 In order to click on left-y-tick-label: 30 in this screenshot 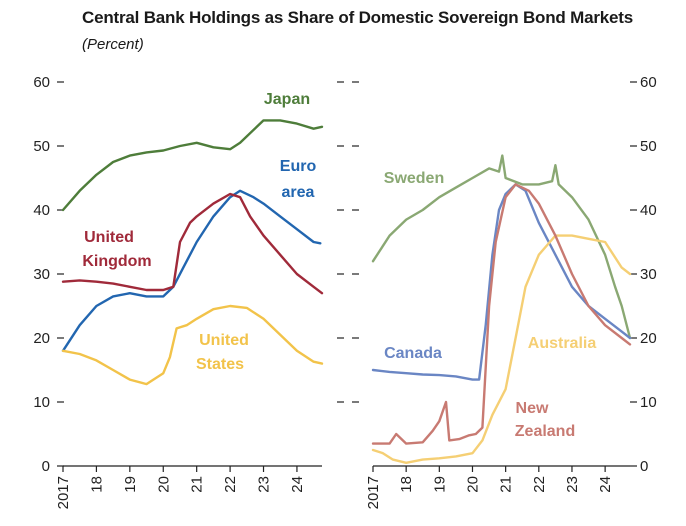, I will do `click(41, 274)`.